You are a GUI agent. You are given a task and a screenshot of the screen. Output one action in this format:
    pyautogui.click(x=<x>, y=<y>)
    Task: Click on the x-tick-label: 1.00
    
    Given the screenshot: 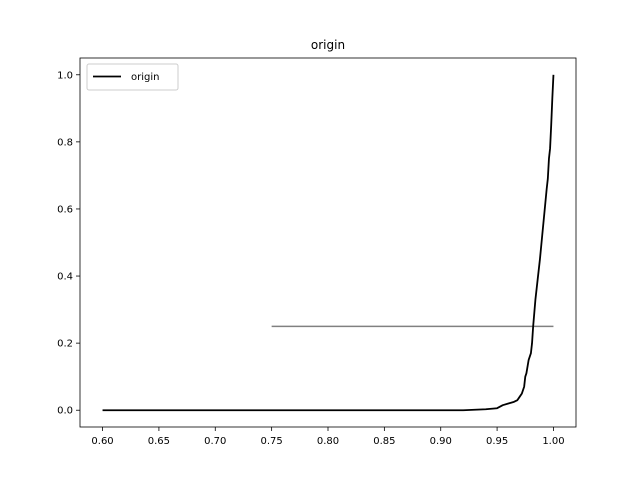 What is the action you would take?
    pyautogui.click(x=553, y=441)
    